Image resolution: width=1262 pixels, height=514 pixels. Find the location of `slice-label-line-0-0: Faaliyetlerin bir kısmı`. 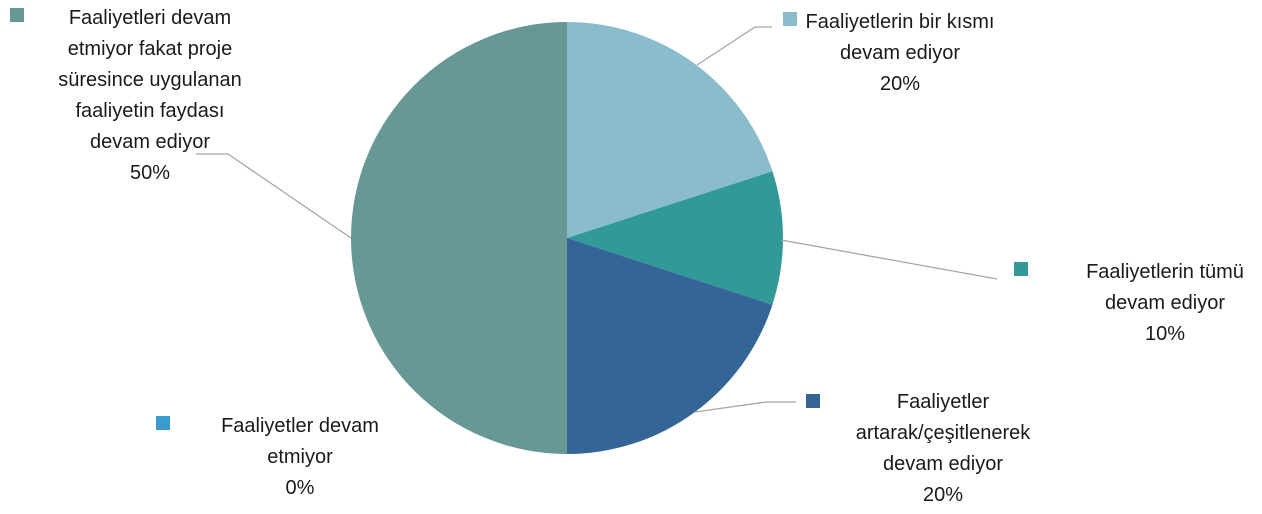

slice-label-line-0-0: Faaliyetlerin bir kısmı is located at coordinates (900, 22).